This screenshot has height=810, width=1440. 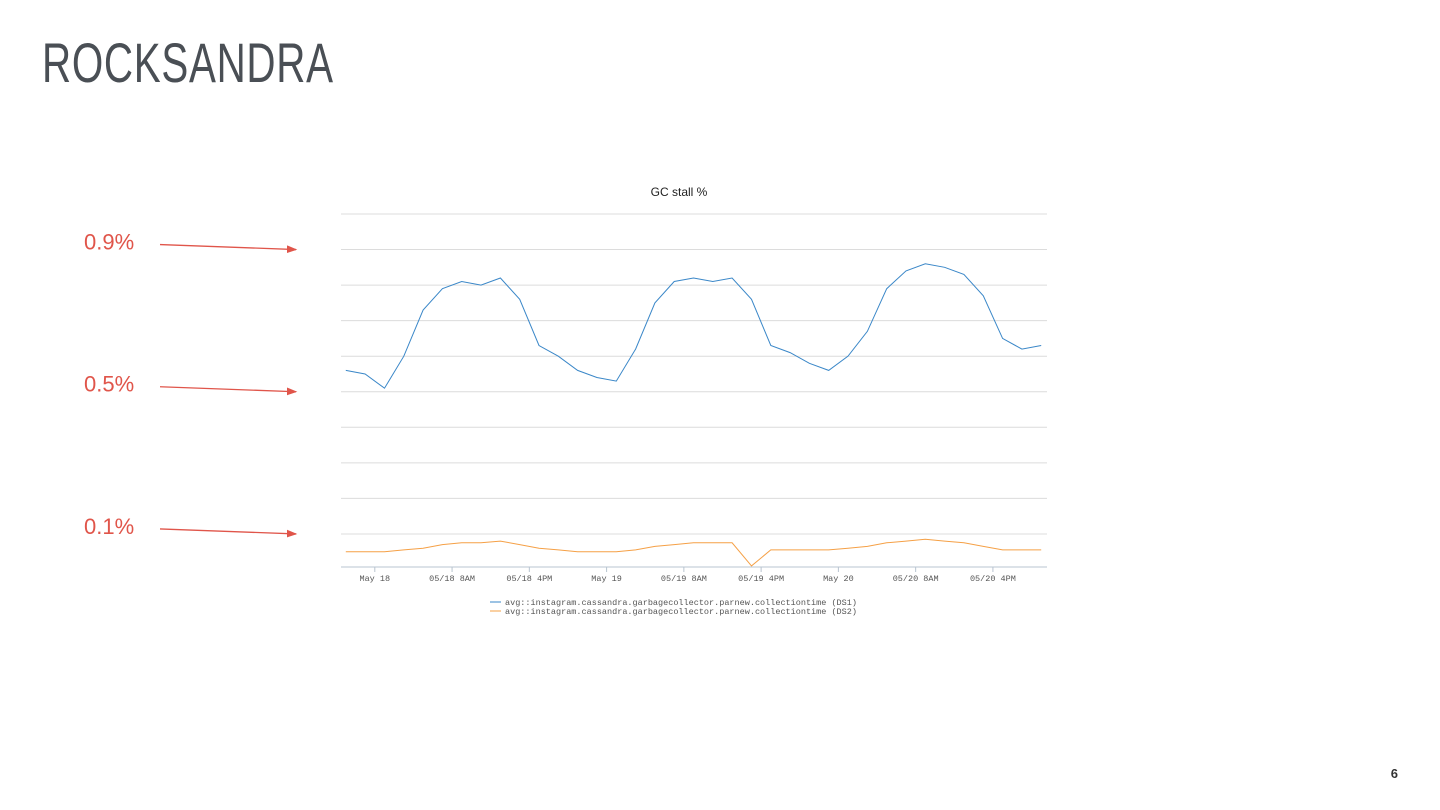 I want to click on annotation-label: 0.9%, so click(x=109, y=241).